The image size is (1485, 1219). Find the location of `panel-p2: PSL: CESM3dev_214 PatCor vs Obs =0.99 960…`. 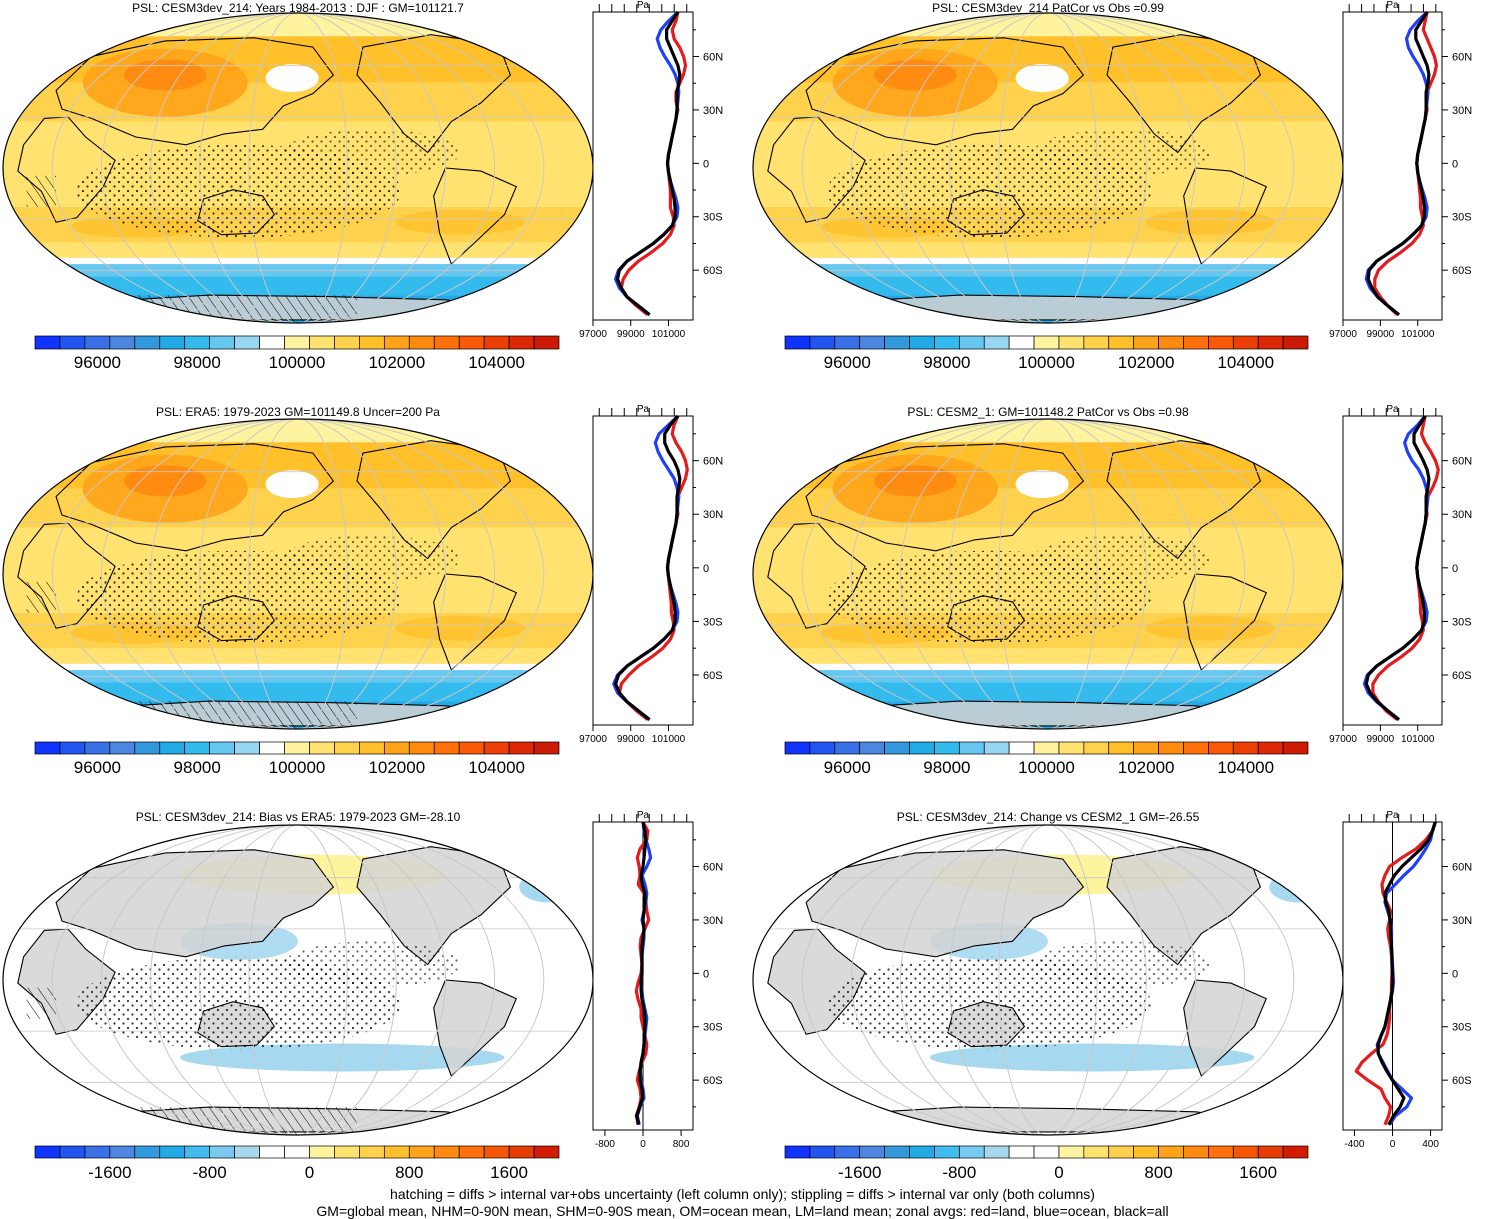

panel-p2: PSL: CESM3dev_214 PatCor vs Obs =0.99 960… is located at coordinates (1112, 186).